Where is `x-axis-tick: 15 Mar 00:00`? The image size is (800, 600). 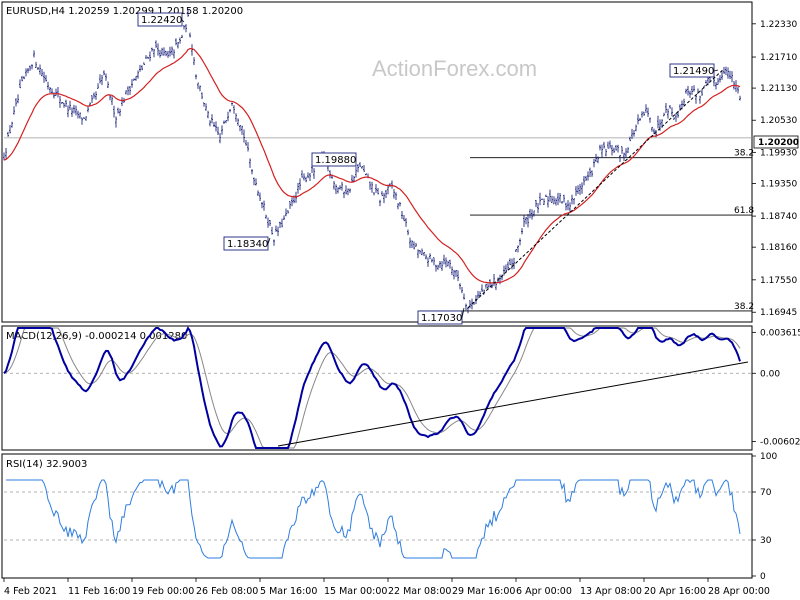 x-axis-tick: 15 Mar 00:00 is located at coordinates (355, 587).